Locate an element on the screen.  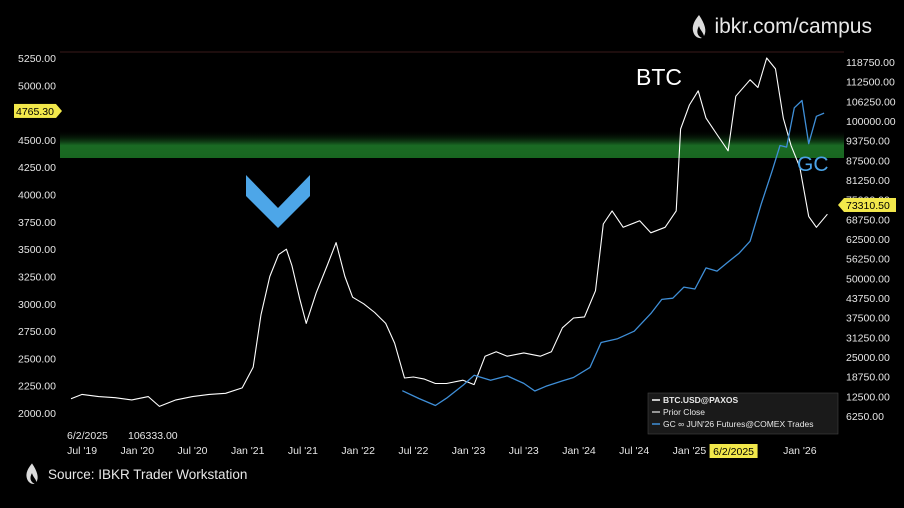
right-price-marker-tip is located at coordinates (841, 204).